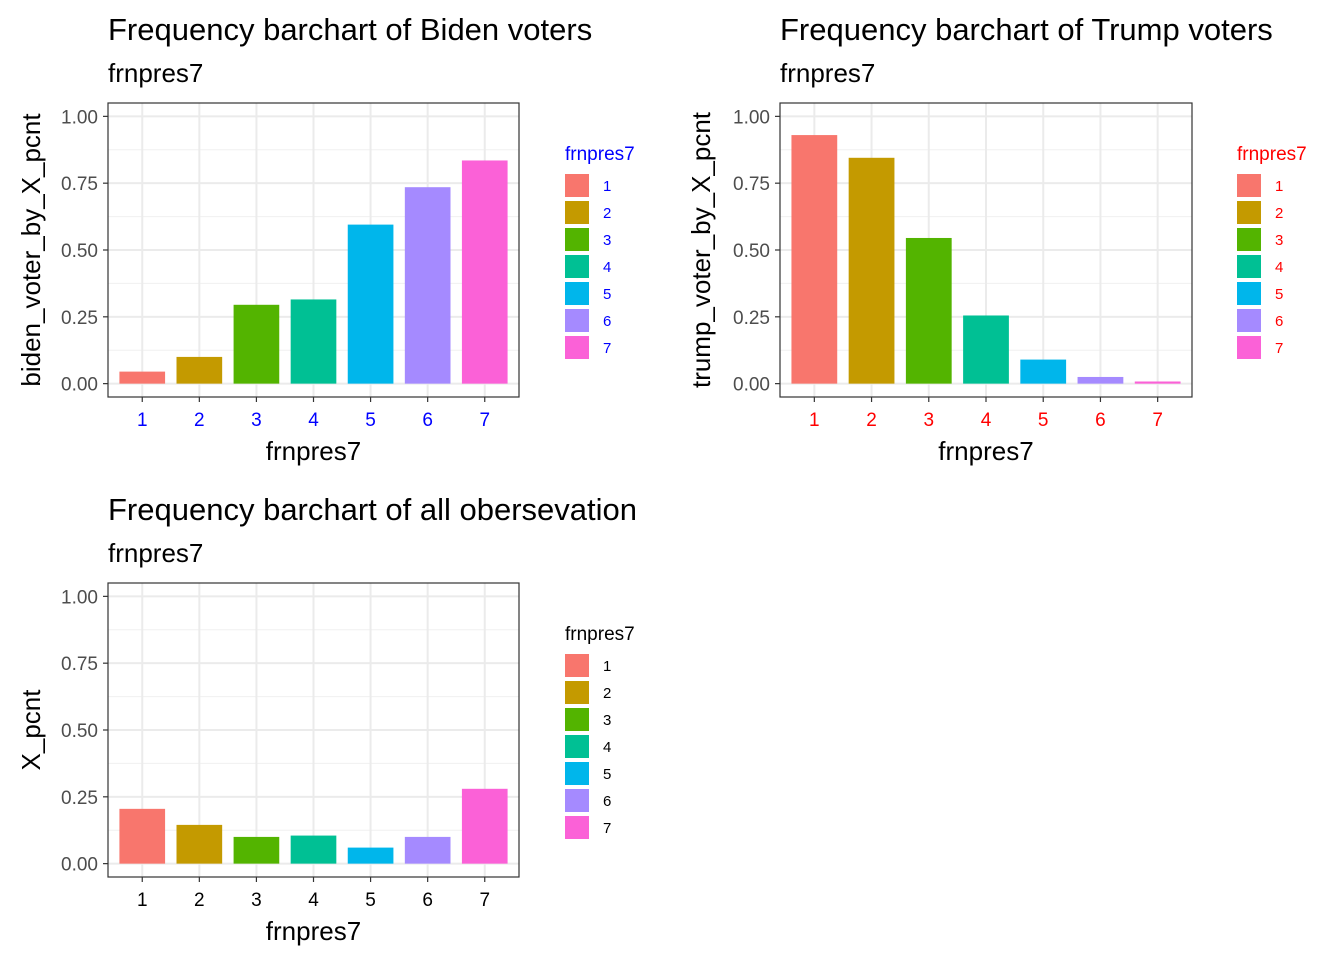  Describe the element at coordinates (1026, 29) in the screenshot. I see `chart-title: Frequency barchart of Trump voters` at that location.